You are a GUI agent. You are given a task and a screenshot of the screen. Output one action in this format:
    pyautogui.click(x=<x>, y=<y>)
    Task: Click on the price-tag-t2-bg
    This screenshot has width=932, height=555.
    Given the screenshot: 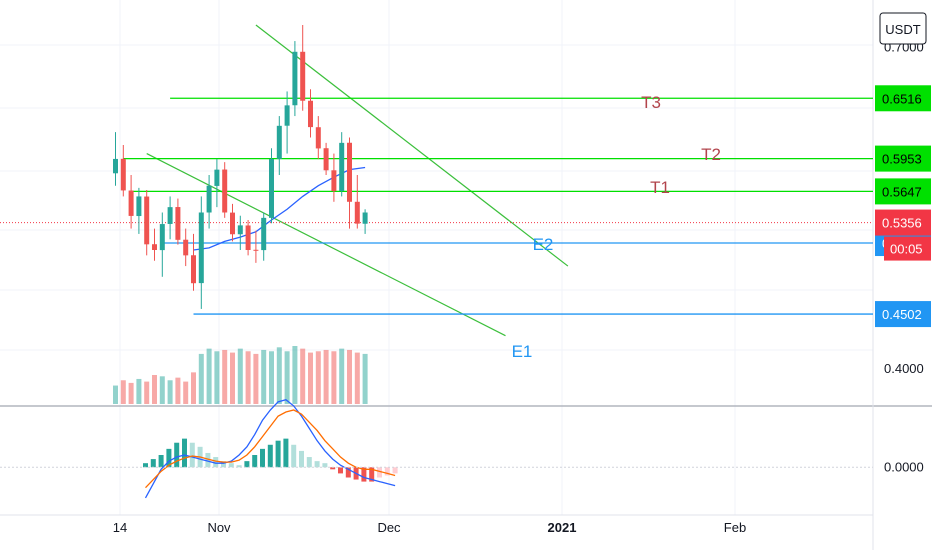 What is the action you would take?
    pyautogui.click(x=903, y=158)
    